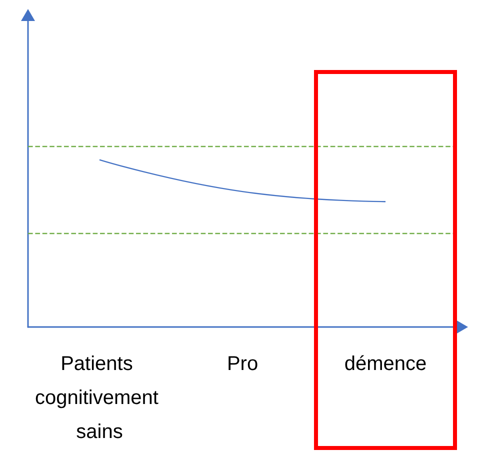 This screenshot has height=475, width=487. Describe the element at coordinates (242, 364) in the screenshot. I see `x-tick-label: Pro` at that location.